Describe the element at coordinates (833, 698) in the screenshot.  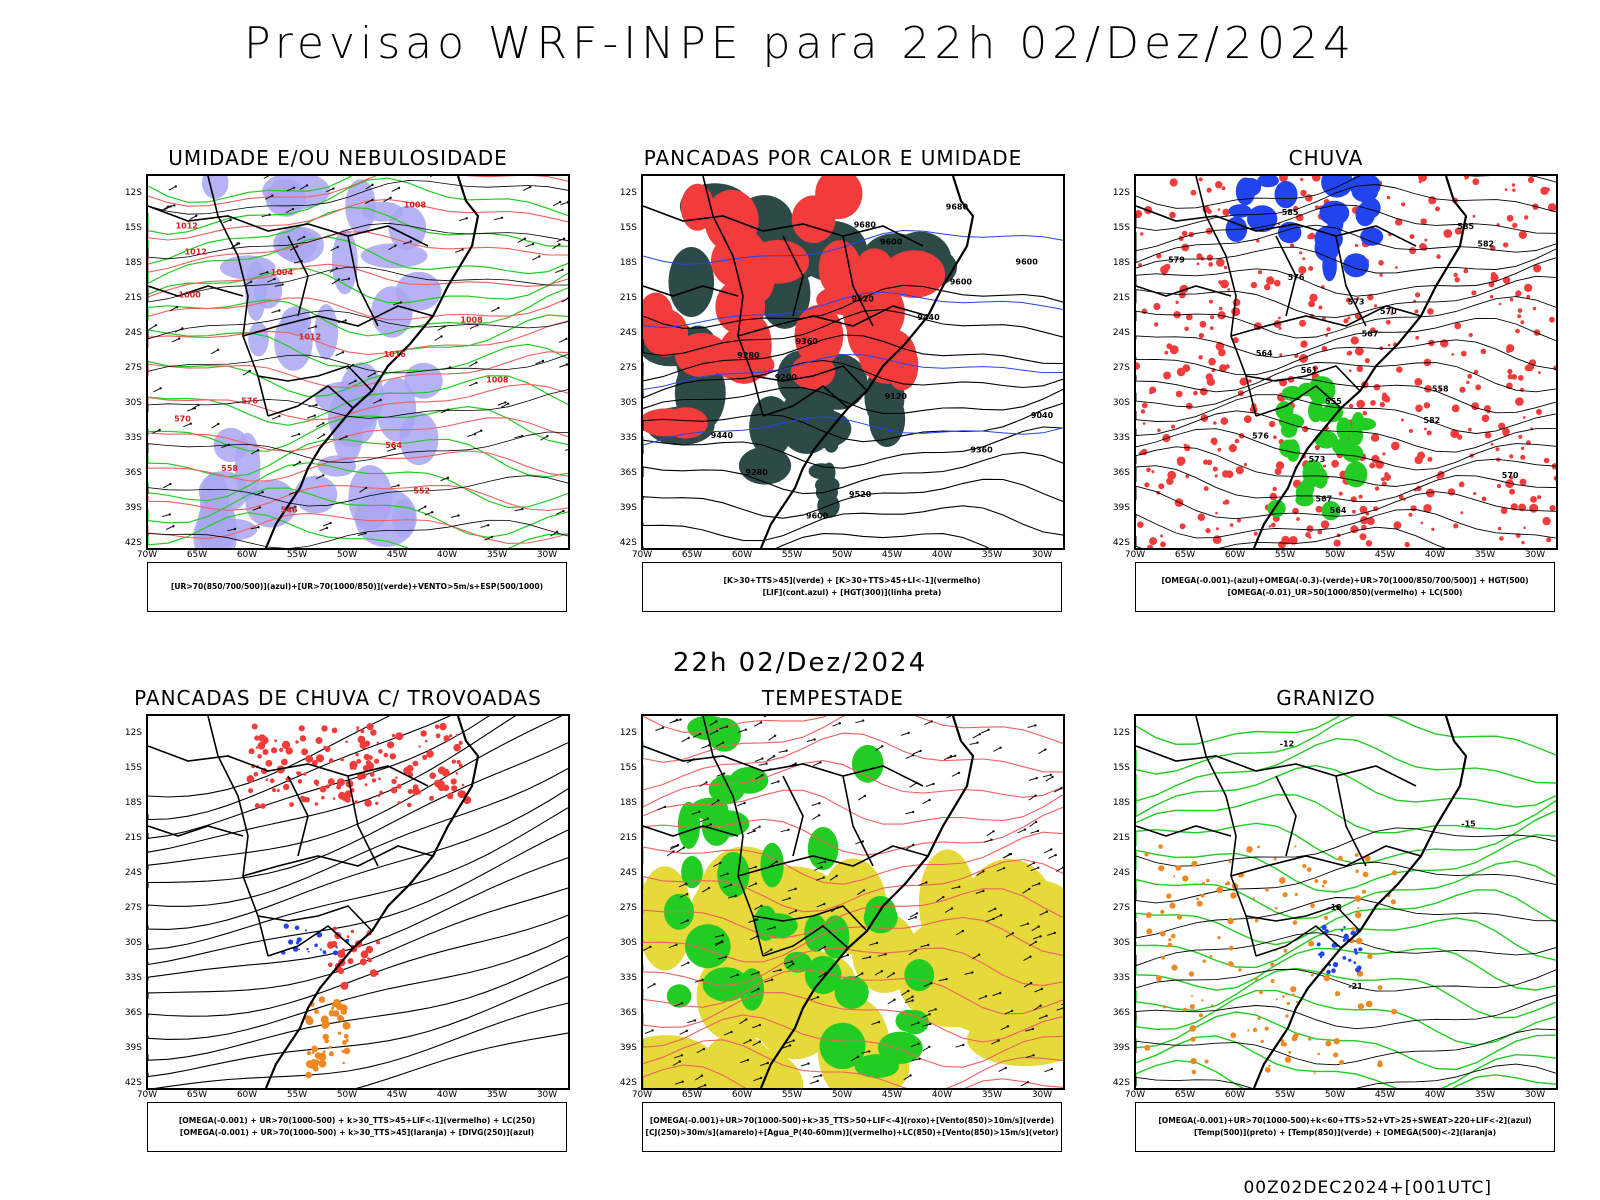
I see `panel-title: TEMPESTADE` at that location.